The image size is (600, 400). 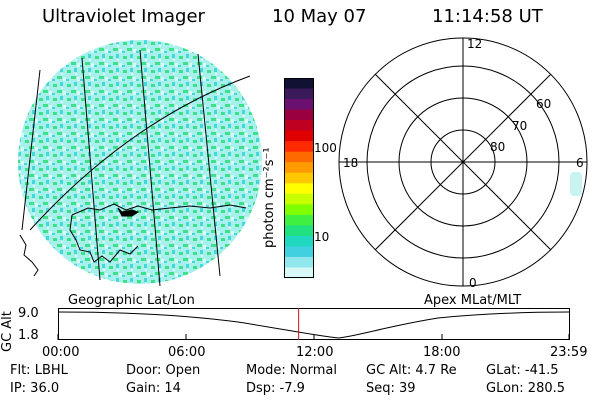 What do you see at coordinates (498, 147) in the screenshot?
I see `lat-label-80: 80` at bounding box center [498, 147].